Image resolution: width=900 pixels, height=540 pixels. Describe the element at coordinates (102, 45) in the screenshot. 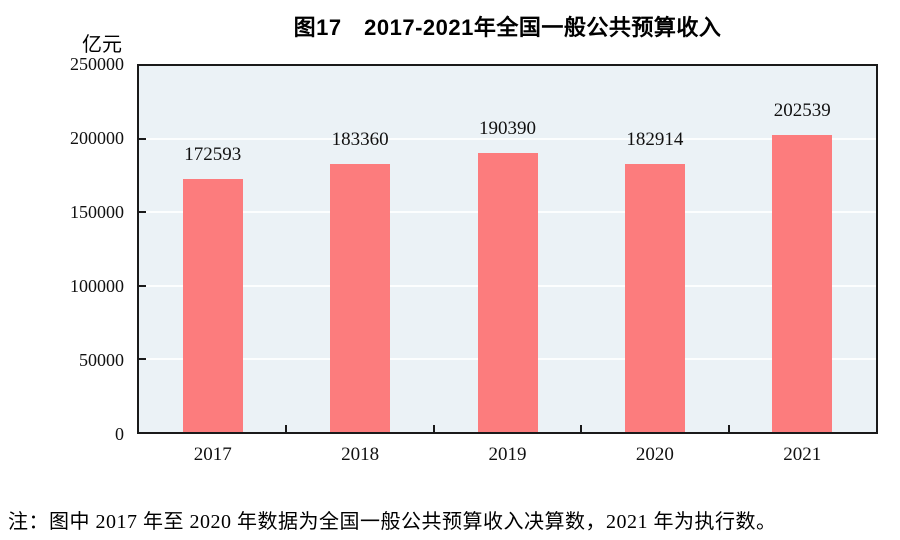

I see `y-axis-unit-label: 亿元` at that location.